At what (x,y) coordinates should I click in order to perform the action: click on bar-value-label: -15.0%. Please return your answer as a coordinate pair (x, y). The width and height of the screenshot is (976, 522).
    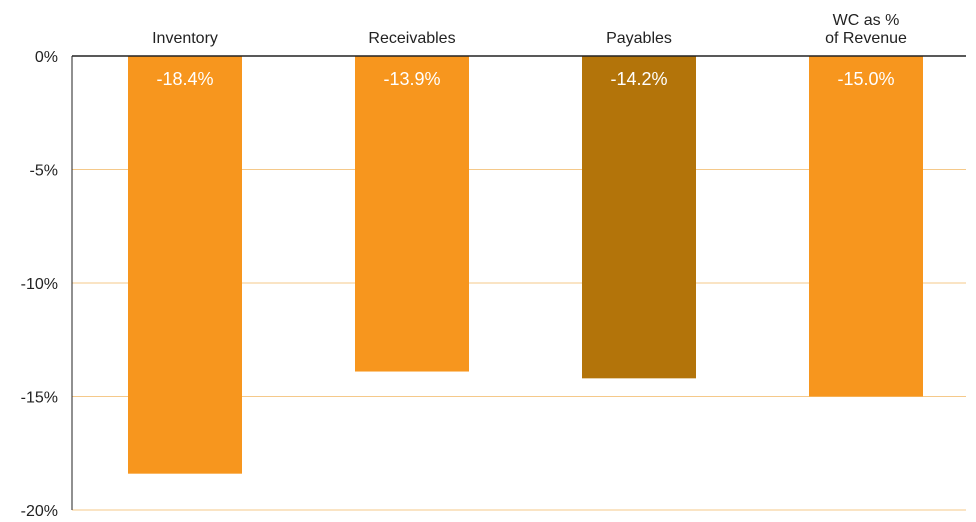
    Looking at the image, I should click on (865, 79).